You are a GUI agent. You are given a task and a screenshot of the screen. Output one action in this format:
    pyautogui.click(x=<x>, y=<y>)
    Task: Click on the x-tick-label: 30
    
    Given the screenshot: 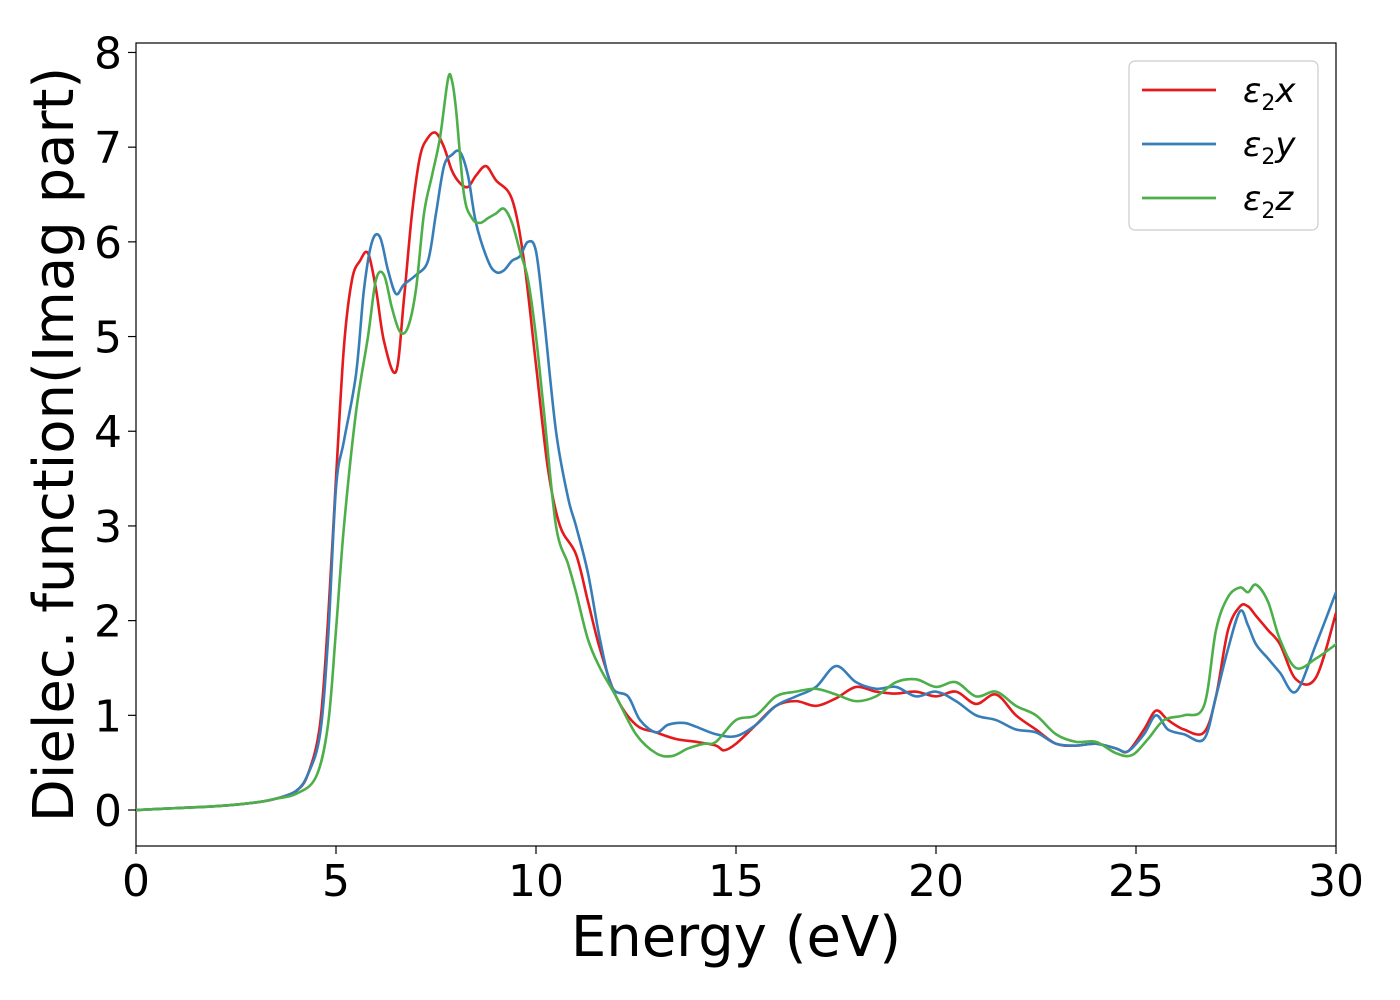 What is the action you would take?
    pyautogui.click(x=1336, y=881)
    